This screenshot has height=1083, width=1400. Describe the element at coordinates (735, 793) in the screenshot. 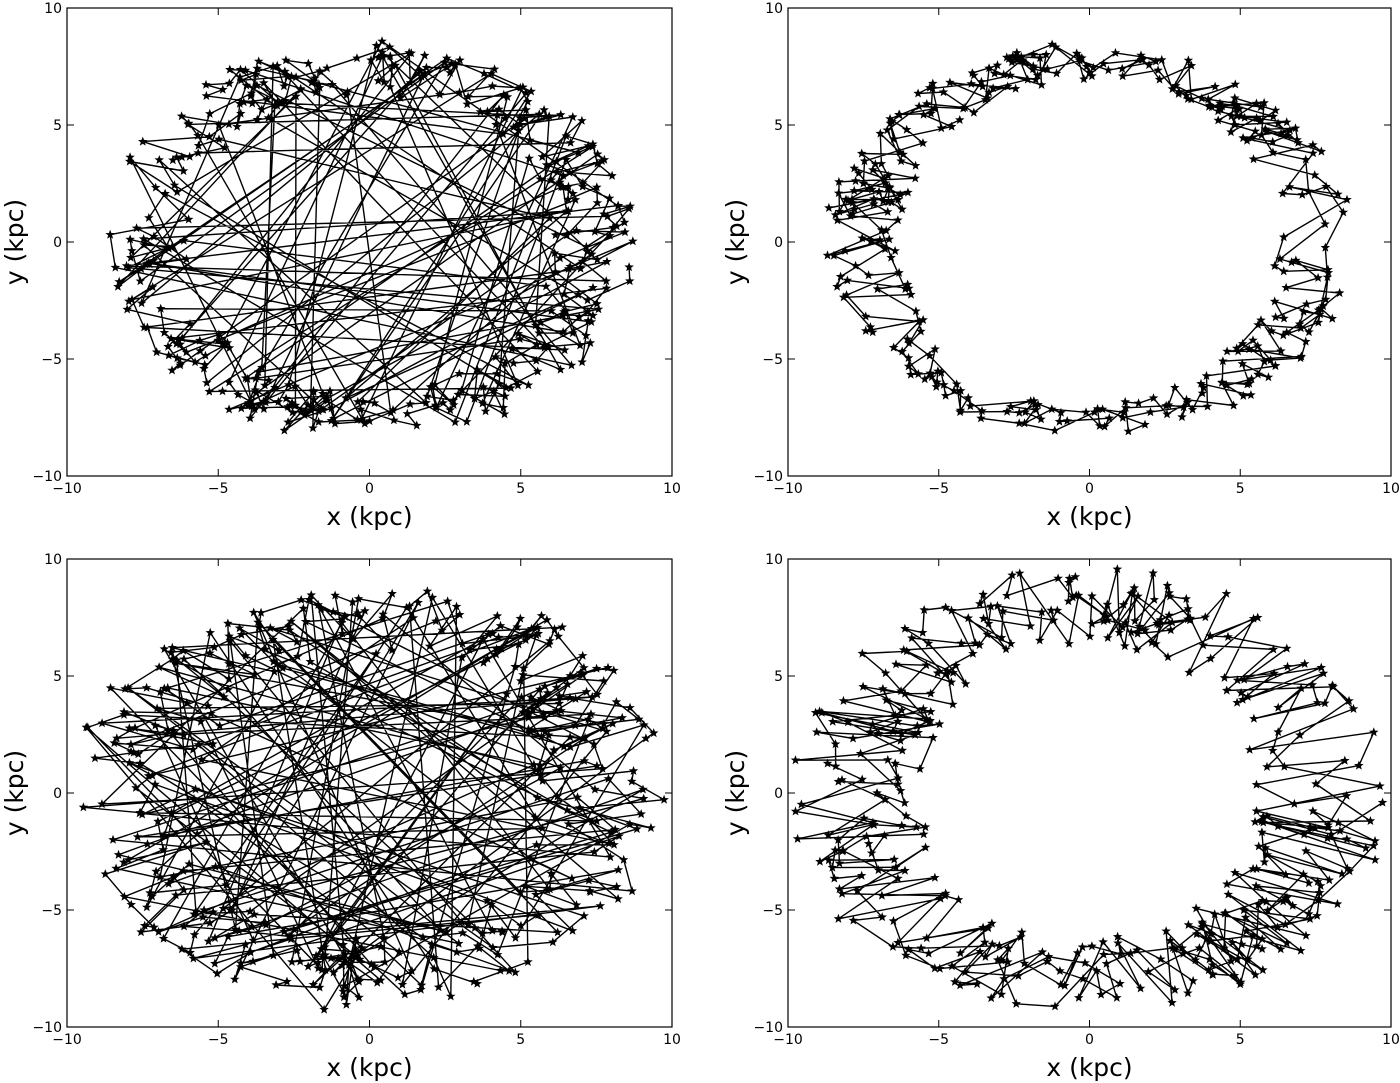

I see `y-axis-label: y (kpc)` at that location.